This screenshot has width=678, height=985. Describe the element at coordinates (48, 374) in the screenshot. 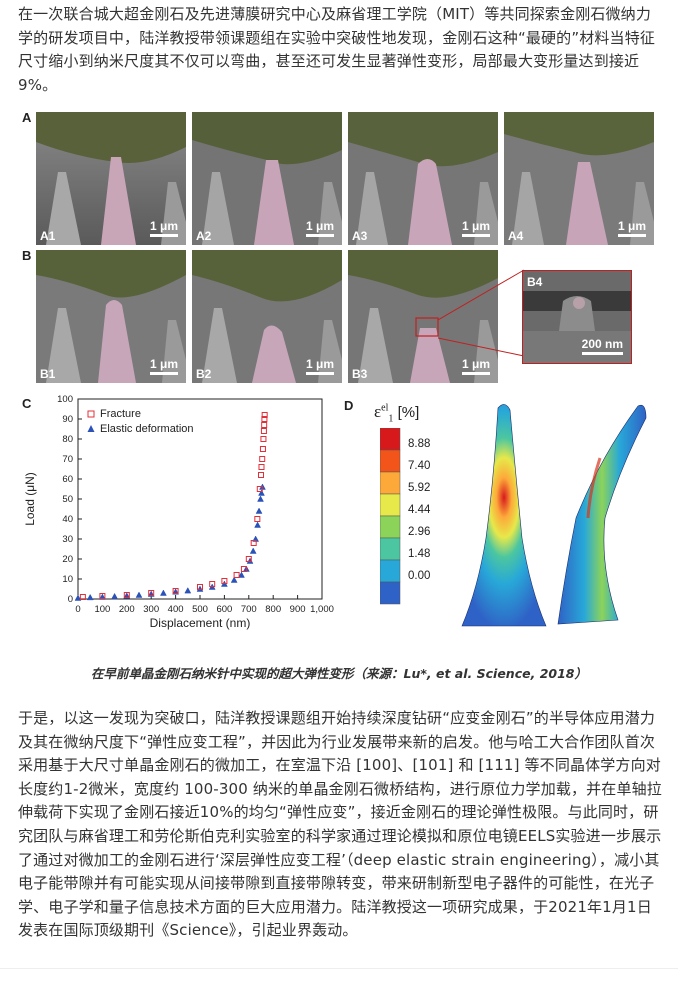

I see `sem-label: B1` at that location.